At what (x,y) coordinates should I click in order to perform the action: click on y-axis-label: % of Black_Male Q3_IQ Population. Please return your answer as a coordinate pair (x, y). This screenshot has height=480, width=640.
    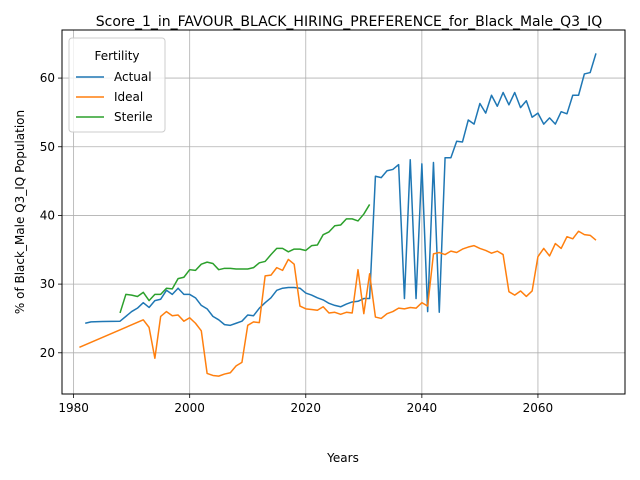
    Looking at the image, I should click on (20, 212).